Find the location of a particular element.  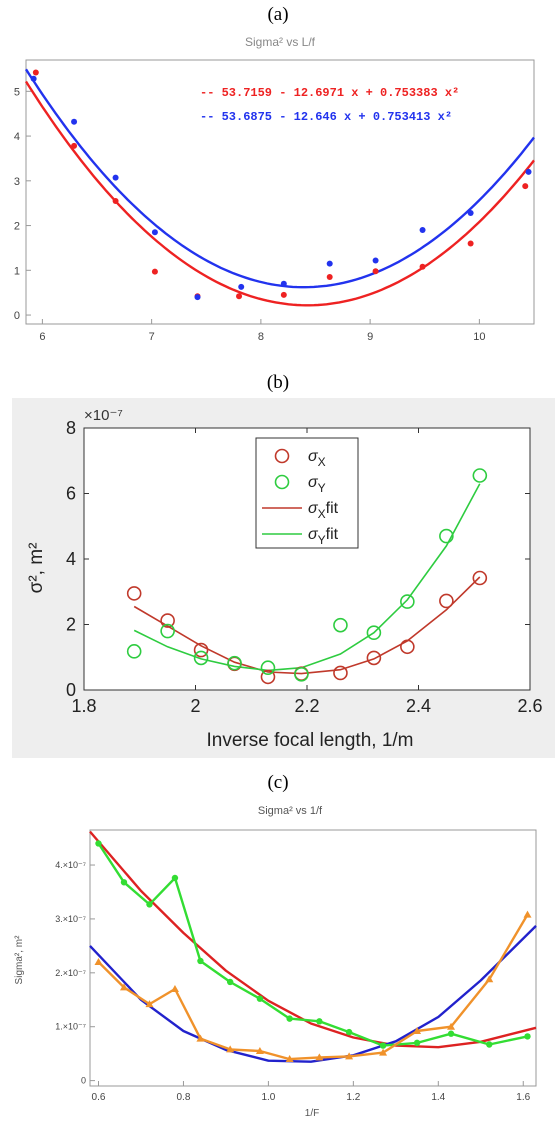

chart-b-ytick-label: 0 is located at coordinates (71, 690).